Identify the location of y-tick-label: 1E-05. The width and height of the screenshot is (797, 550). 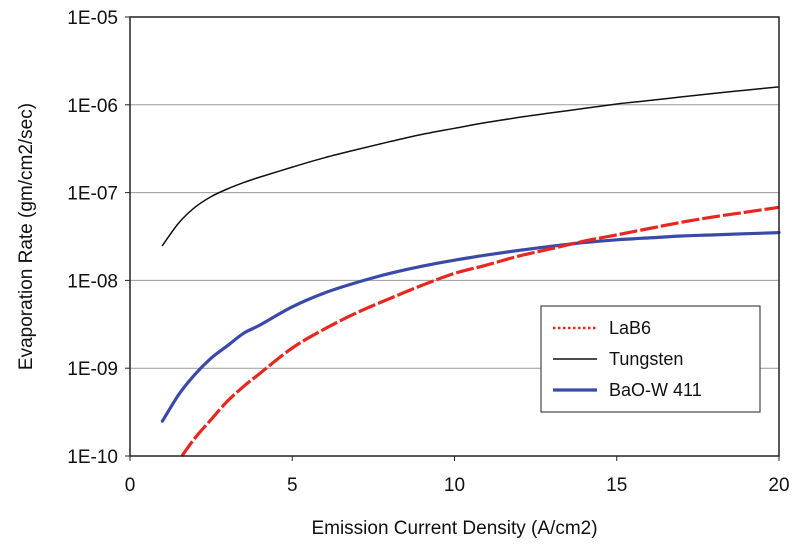
(92, 18).